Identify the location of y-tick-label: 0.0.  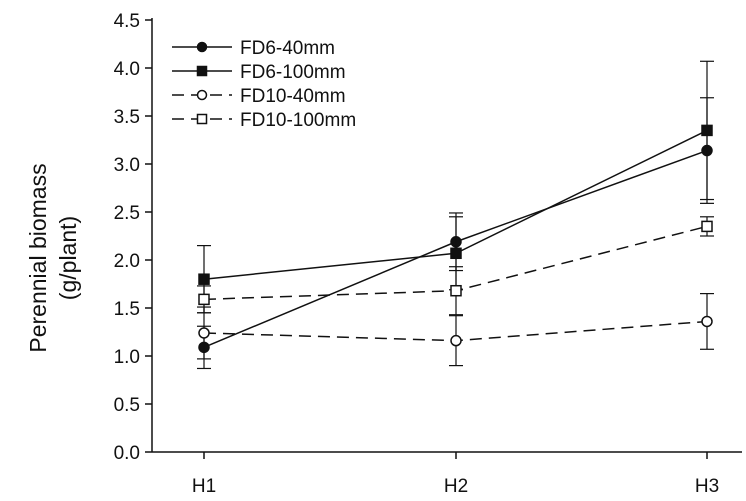
(127, 453).